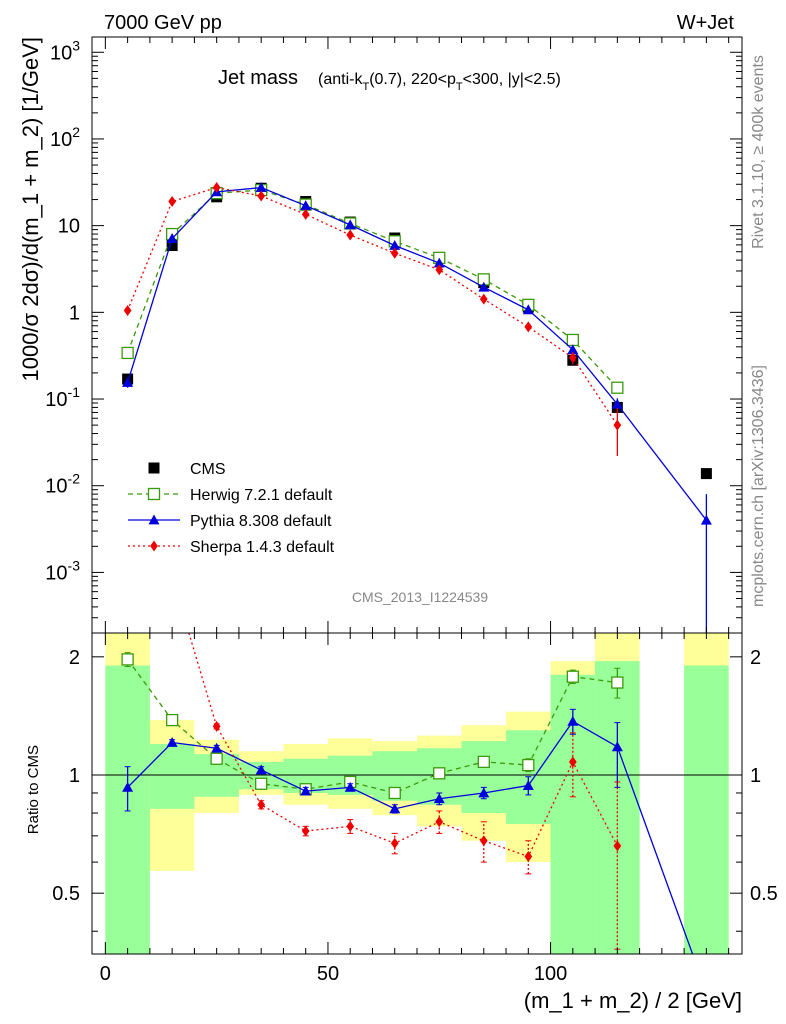 Image resolution: width=786 pixels, height=1024 pixels. Describe the element at coordinates (62, 570) in the screenshot. I see `main-y-tick-label: 10⁻³` at that location.